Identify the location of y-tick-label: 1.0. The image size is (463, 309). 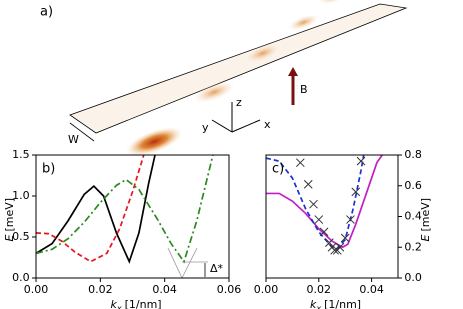
(21, 195).